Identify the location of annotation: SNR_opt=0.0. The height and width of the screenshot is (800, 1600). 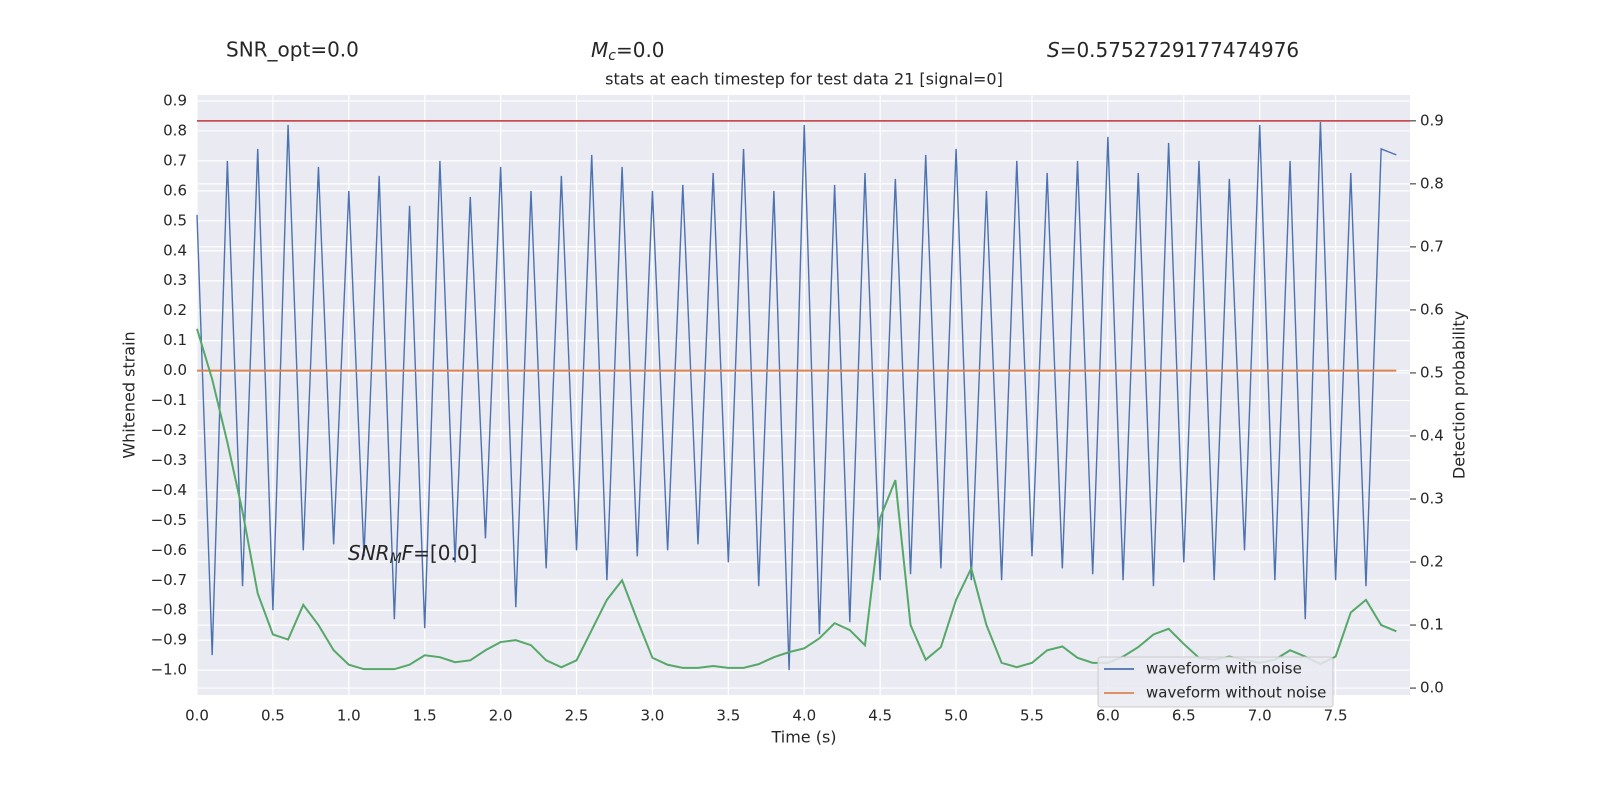
(292, 50).